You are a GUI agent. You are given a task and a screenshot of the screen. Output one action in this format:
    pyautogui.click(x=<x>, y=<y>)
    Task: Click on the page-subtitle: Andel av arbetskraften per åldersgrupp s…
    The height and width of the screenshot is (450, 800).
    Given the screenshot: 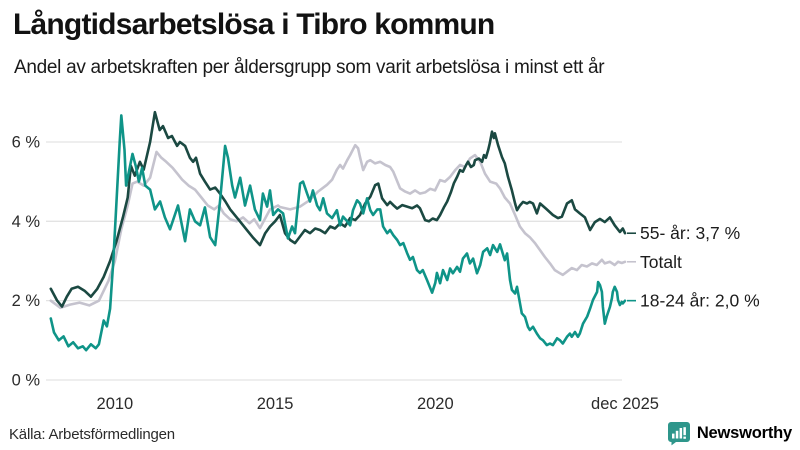 What is the action you would take?
    pyautogui.click(x=309, y=67)
    